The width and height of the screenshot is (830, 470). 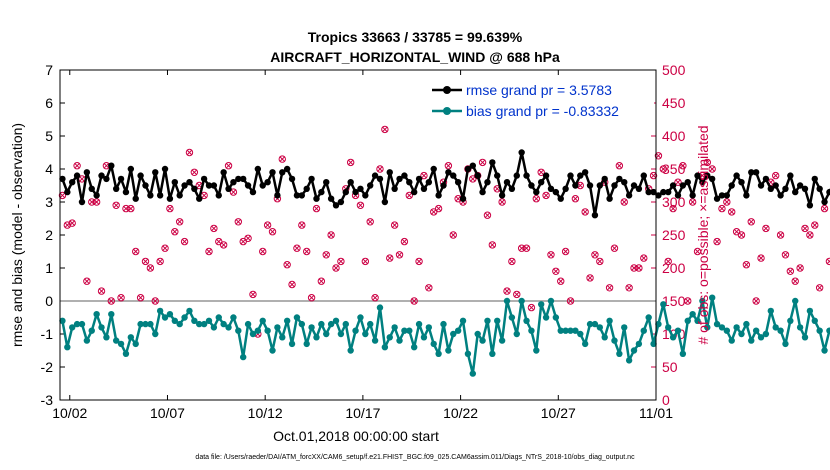 What do you see at coordinates (666, 400) in the screenshot?
I see `y-tick-label-right: 0` at bounding box center [666, 400].